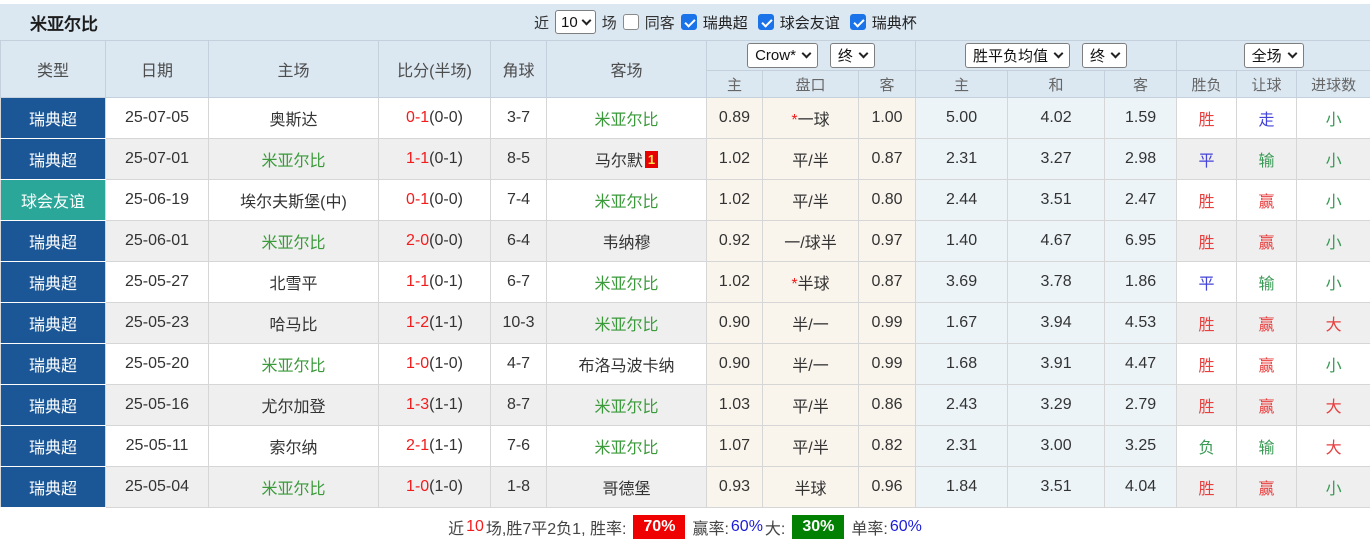 This screenshot has height=545, width=1370. I want to click on odds-away: 0.87, so click(887, 282).